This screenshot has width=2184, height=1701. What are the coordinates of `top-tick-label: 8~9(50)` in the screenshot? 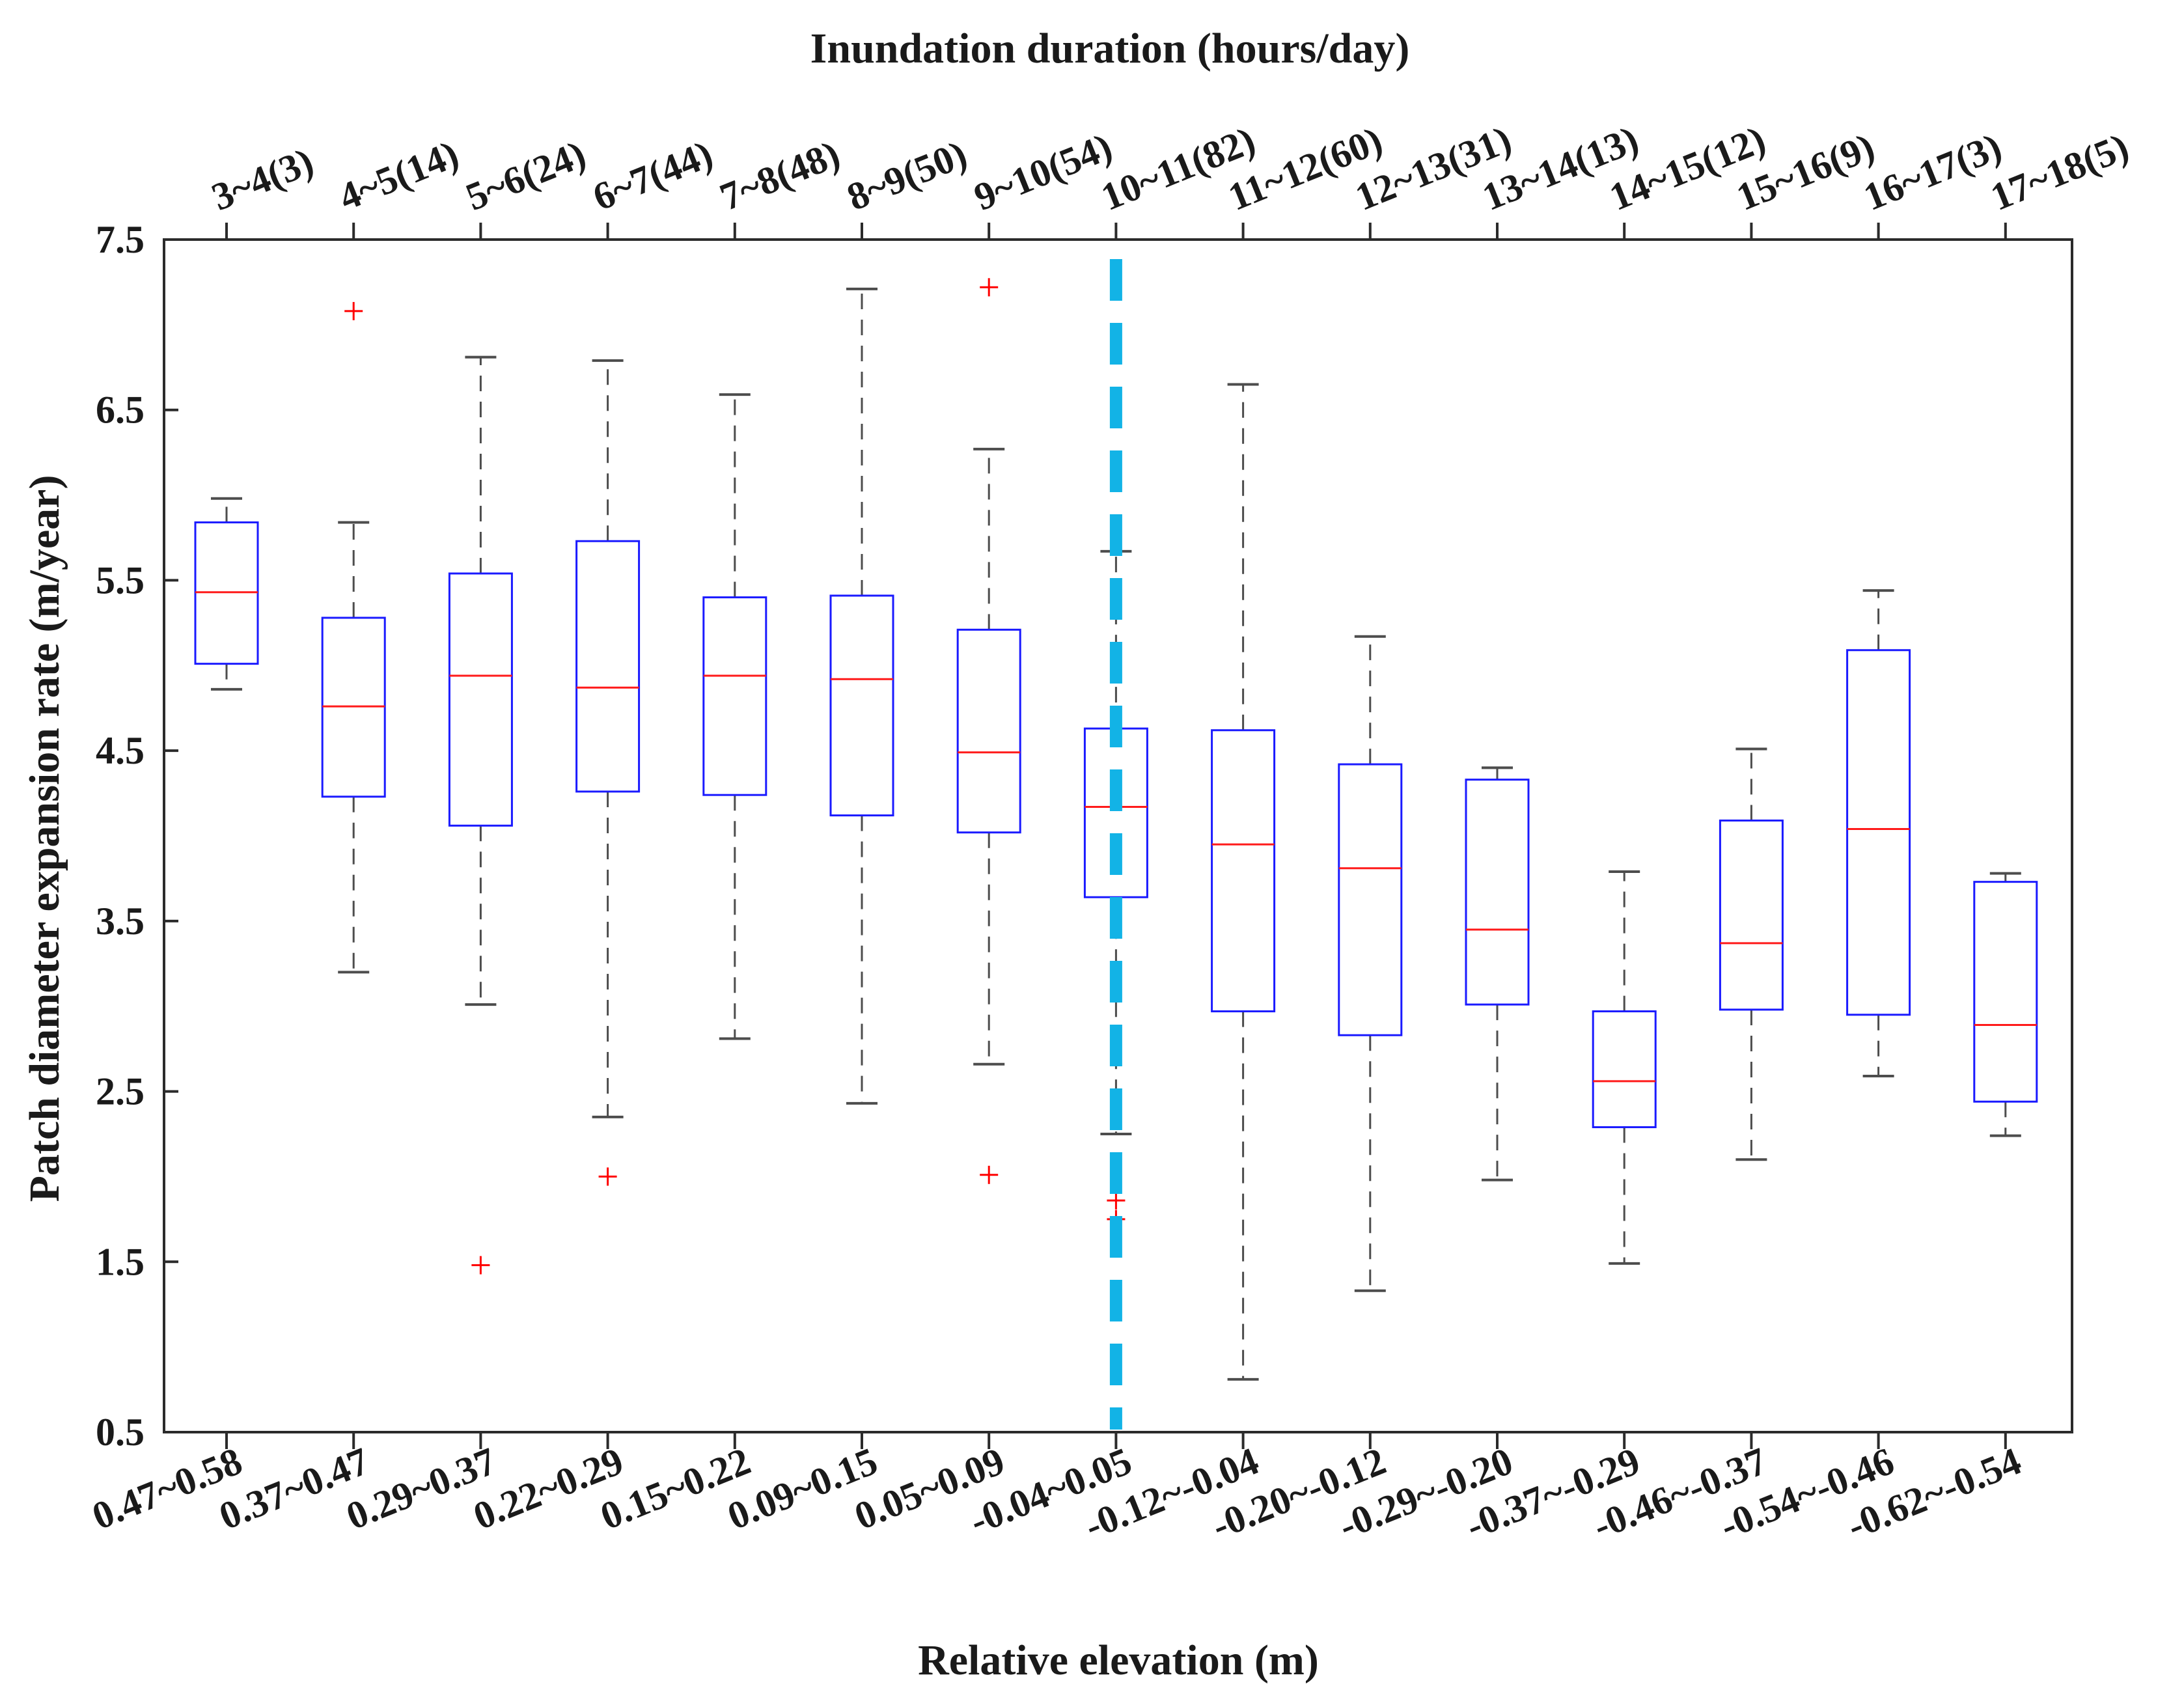 It's located at (907, 175).